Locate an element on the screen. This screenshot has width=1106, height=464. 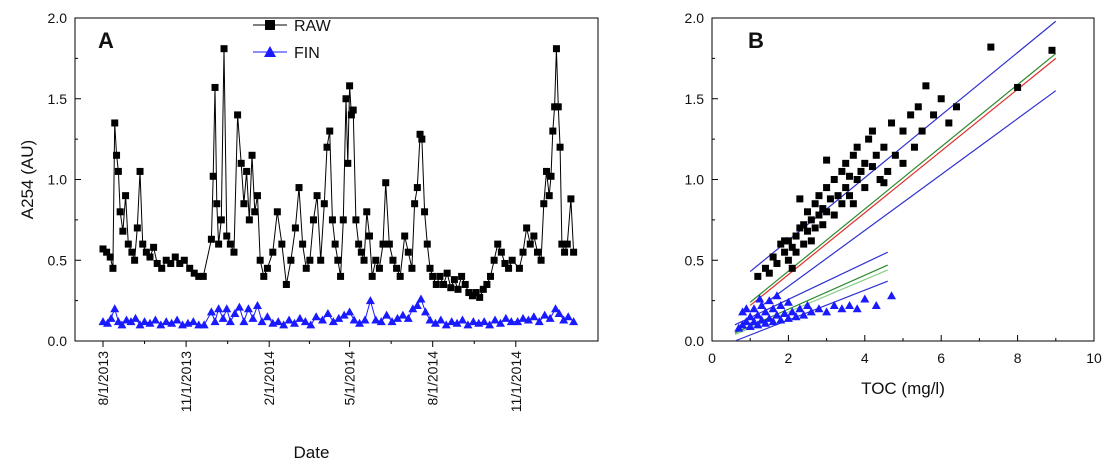
panel-b-x-tick-label: 4 is located at coordinates (865, 358).